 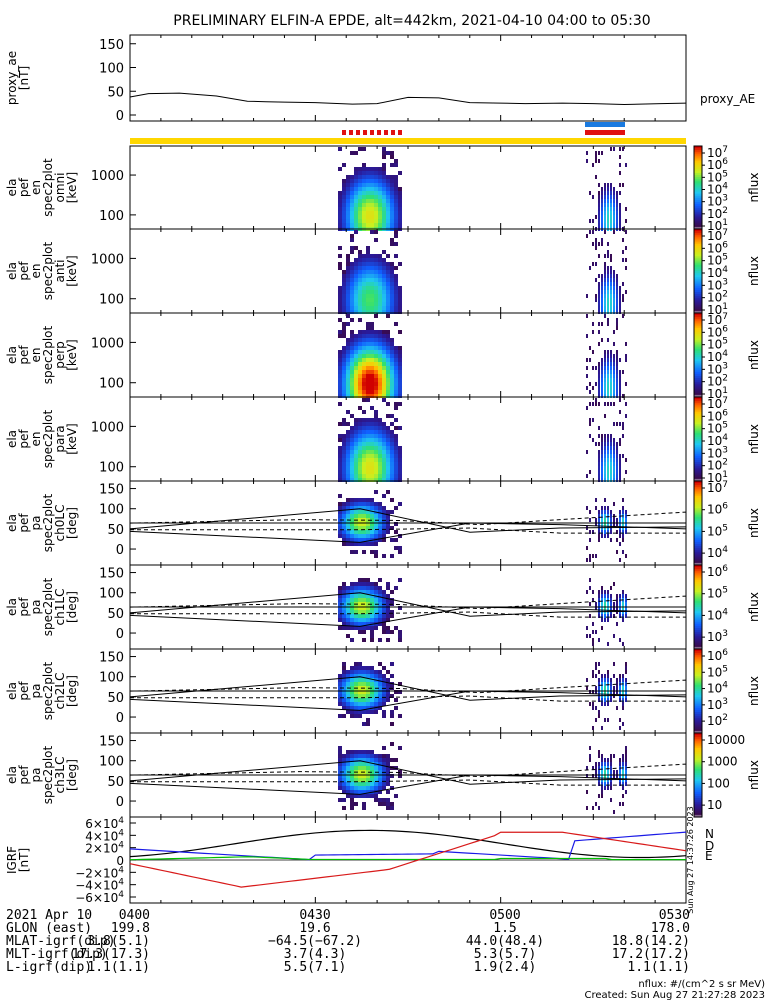 What do you see at coordinates (72, 187) in the screenshot?
I see `panel-ylabel-1-line: [keV]` at bounding box center [72, 187].